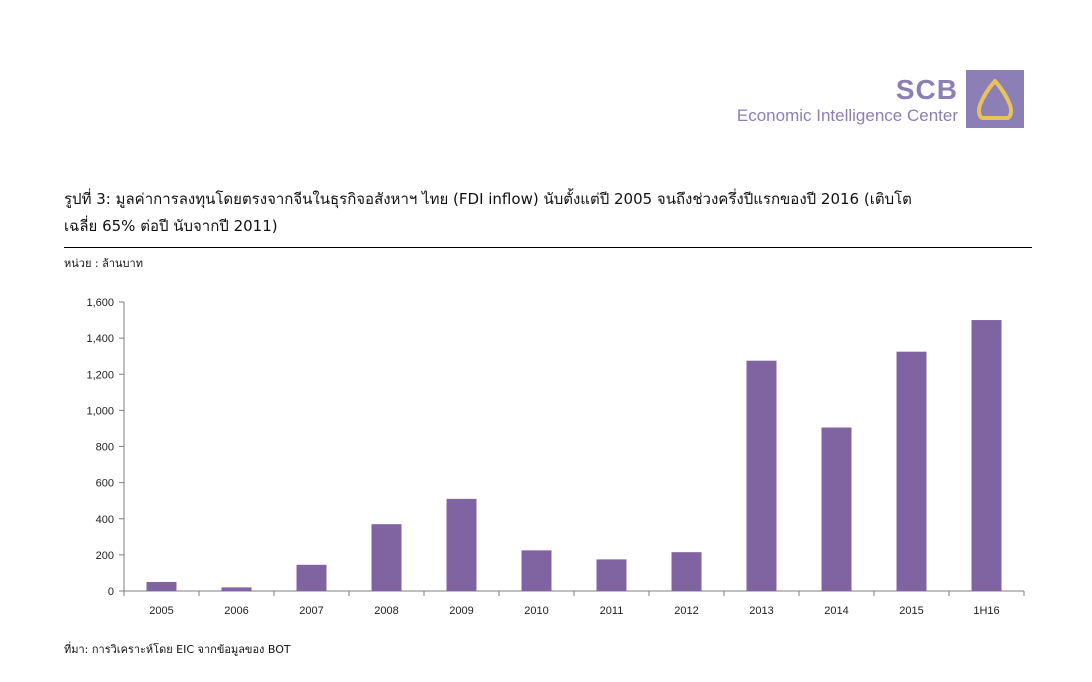 The width and height of the screenshot is (1092, 682). Describe the element at coordinates (386, 611) in the screenshot. I see `x-tick-label: 2008` at that location.